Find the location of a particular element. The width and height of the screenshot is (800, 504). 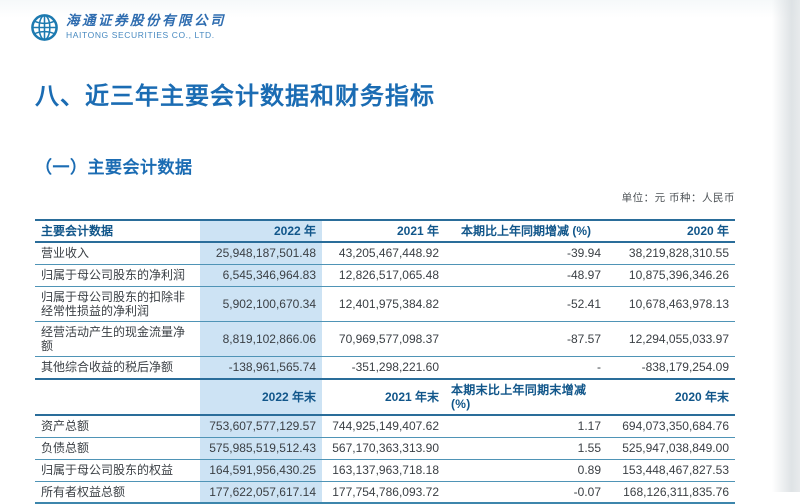

row-label: 所有者权益总额 is located at coordinates (83, 491).